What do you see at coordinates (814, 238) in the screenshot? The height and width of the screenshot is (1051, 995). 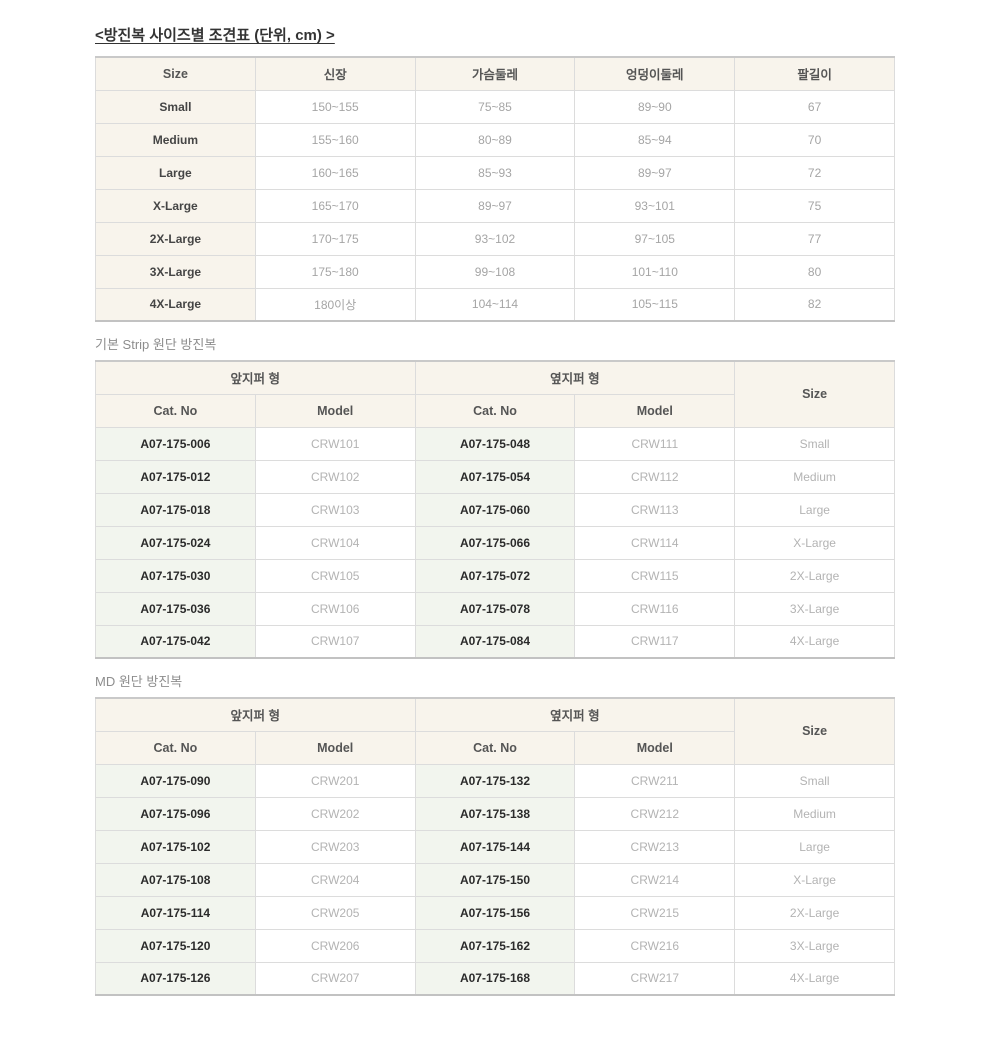 I see `data-cell: 77` at bounding box center [814, 238].